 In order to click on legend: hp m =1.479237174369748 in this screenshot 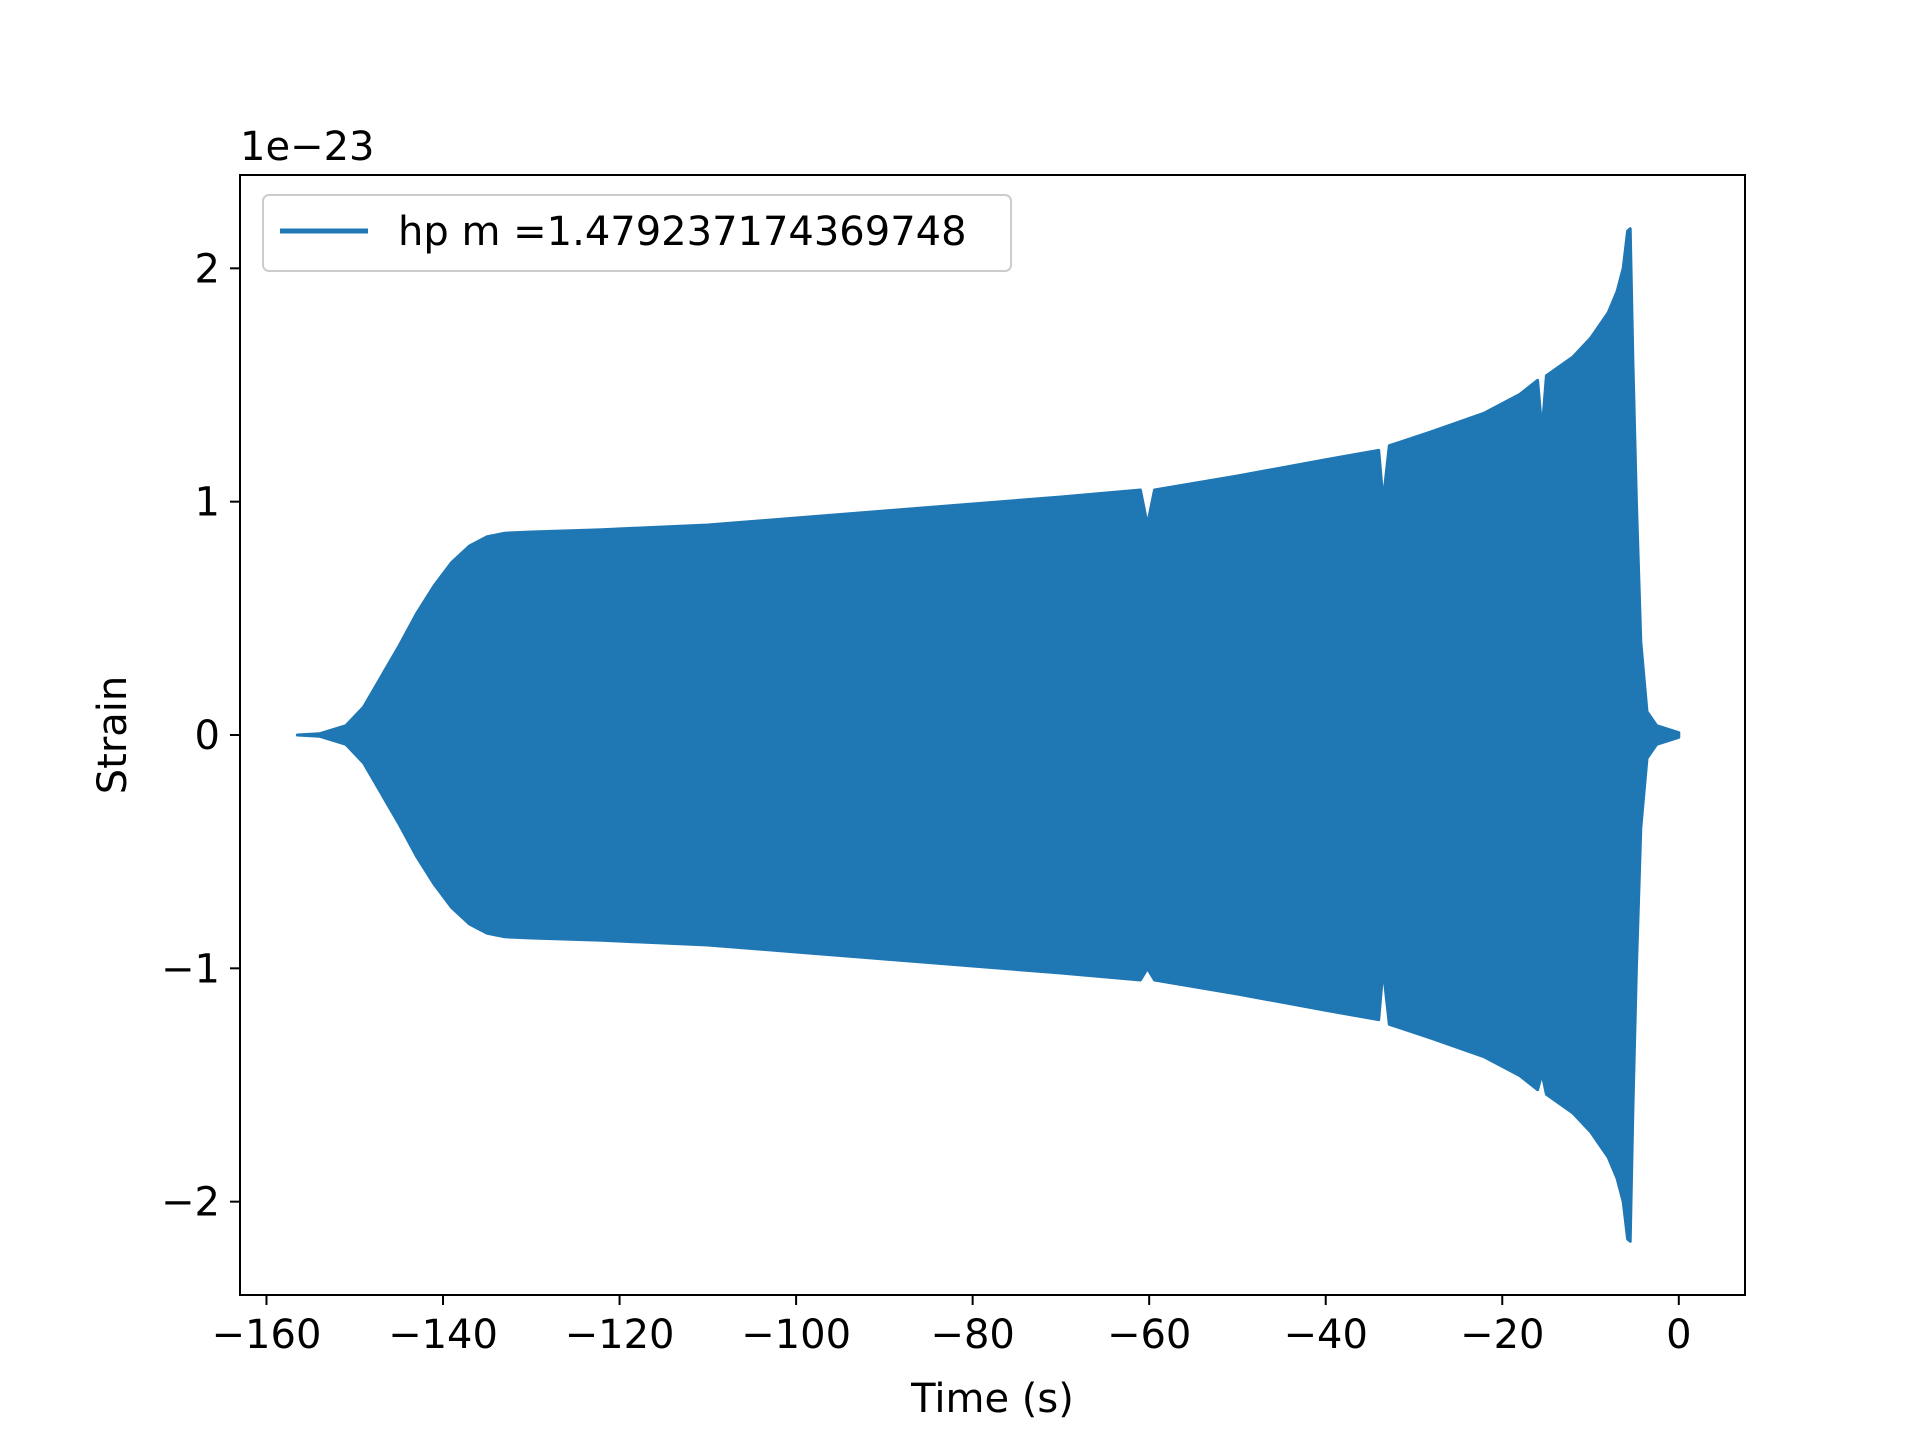, I will do `click(637, 233)`.